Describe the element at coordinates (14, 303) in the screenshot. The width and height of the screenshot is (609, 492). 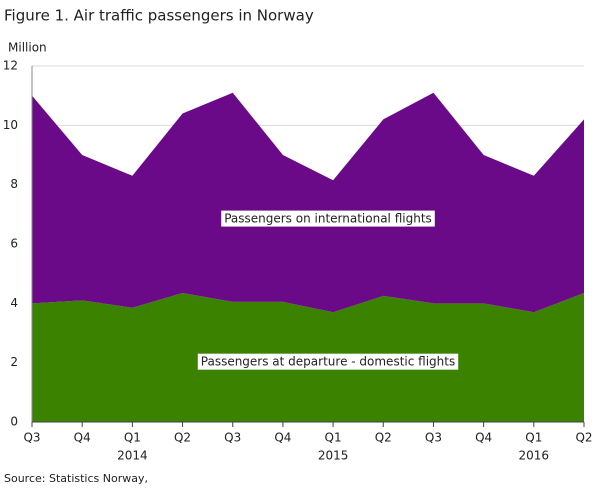
I see `y-tick-label: 4` at that location.